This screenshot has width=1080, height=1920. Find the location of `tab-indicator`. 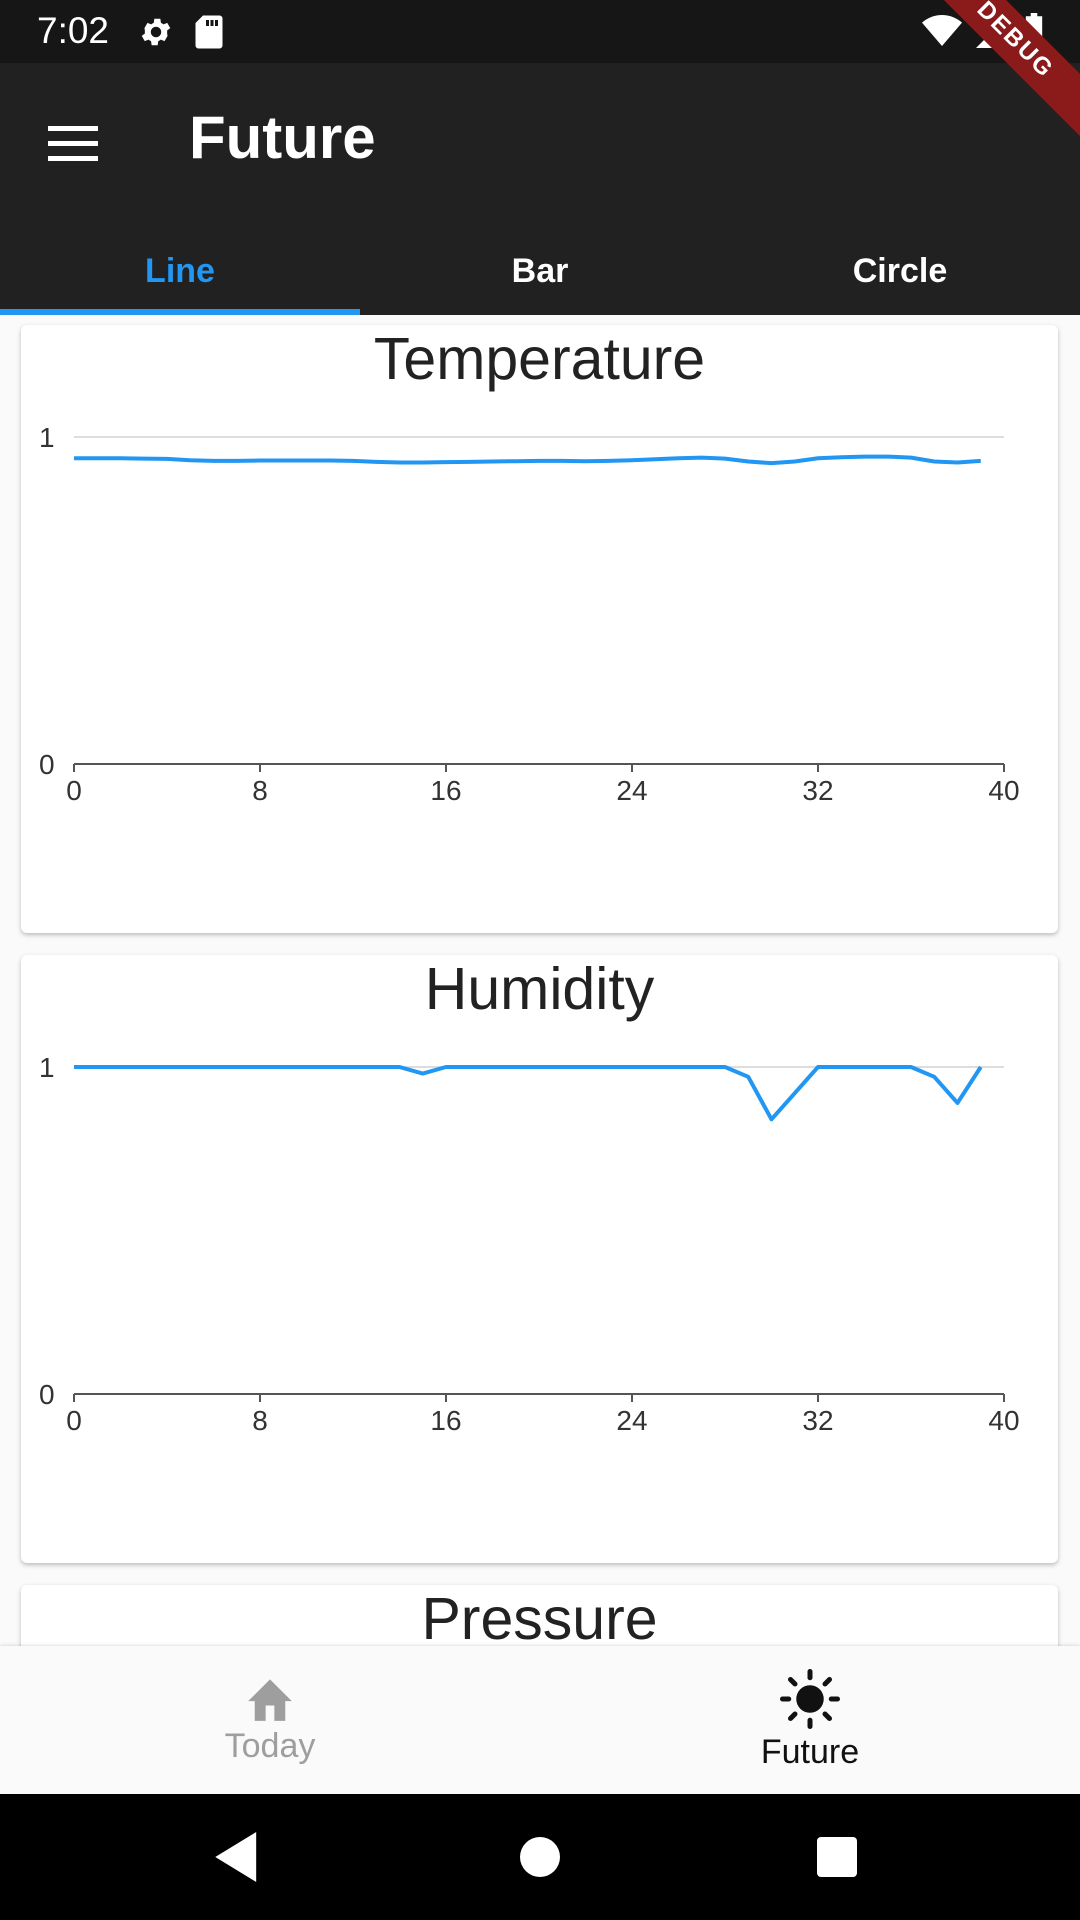

tab-indicator is located at coordinates (180, 312).